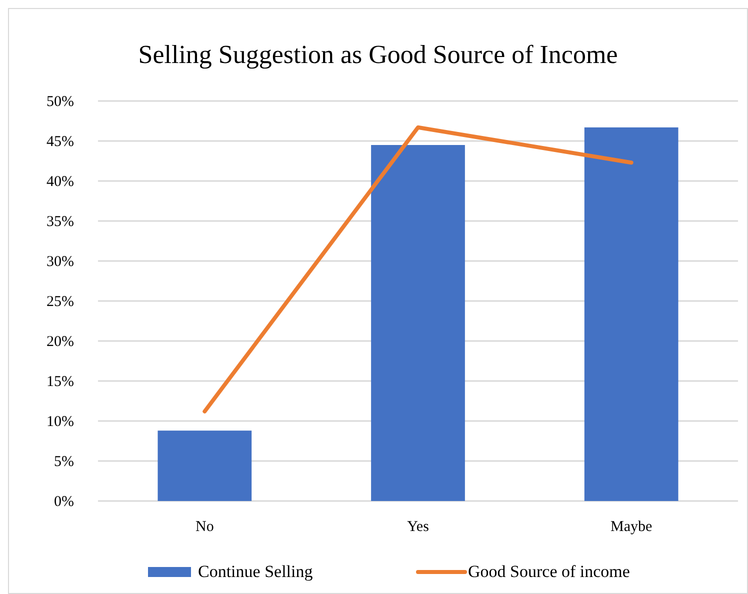  What do you see at coordinates (64, 502) in the screenshot?
I see `y-tick-label: 0%` at bounding box center [64, 502].